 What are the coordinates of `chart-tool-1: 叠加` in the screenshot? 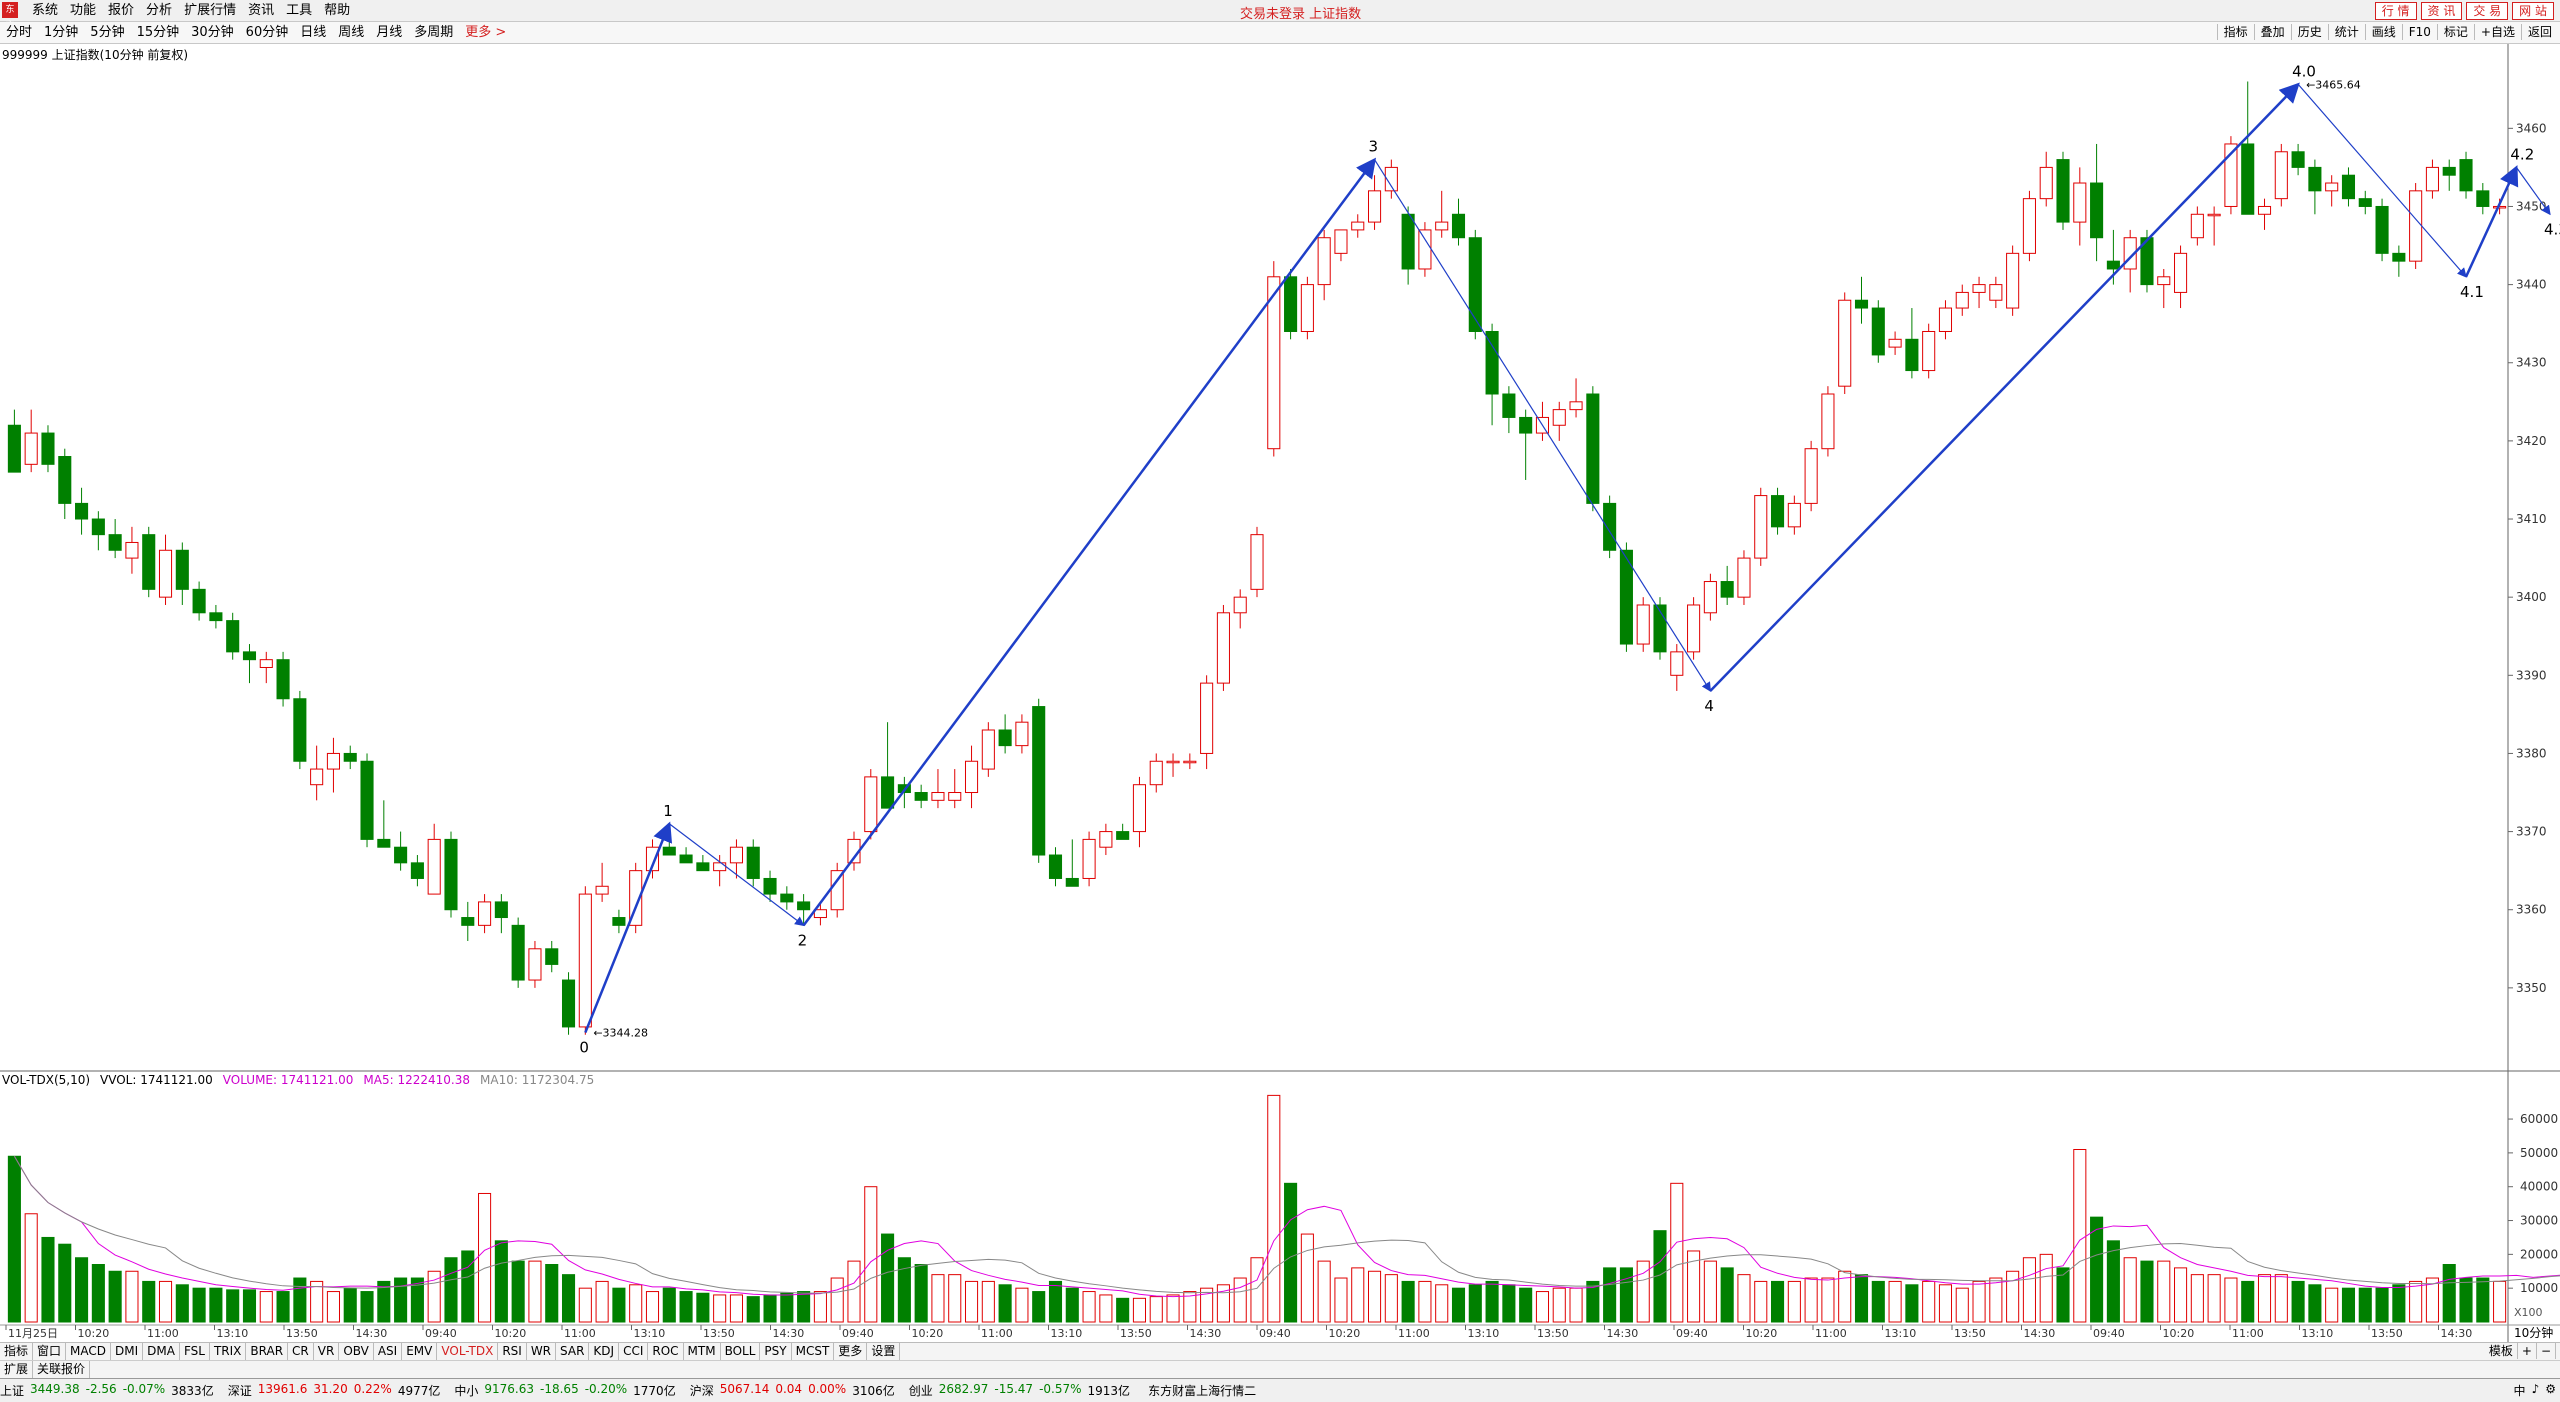 It's located at (2272, 32).